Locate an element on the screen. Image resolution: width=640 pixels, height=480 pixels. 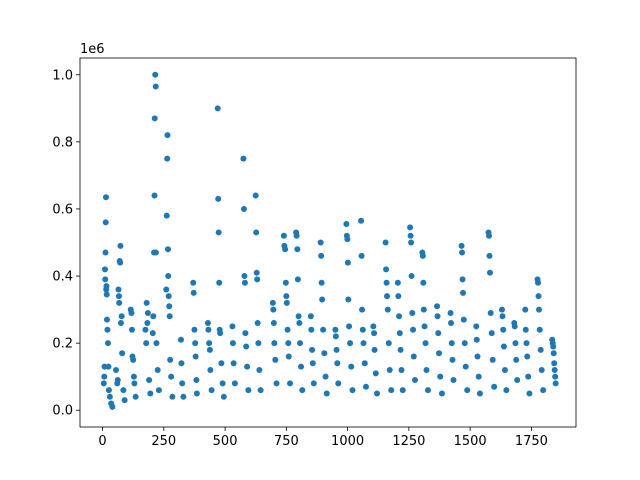
x-tick-label: 500 is located at coordinates (225, 441).